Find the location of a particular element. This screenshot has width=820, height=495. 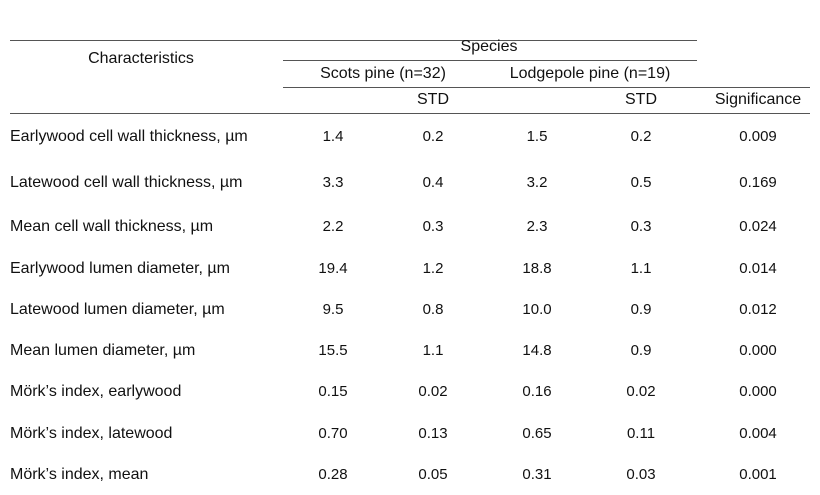

cell: 0.70 is located at coordinates (333, 433).